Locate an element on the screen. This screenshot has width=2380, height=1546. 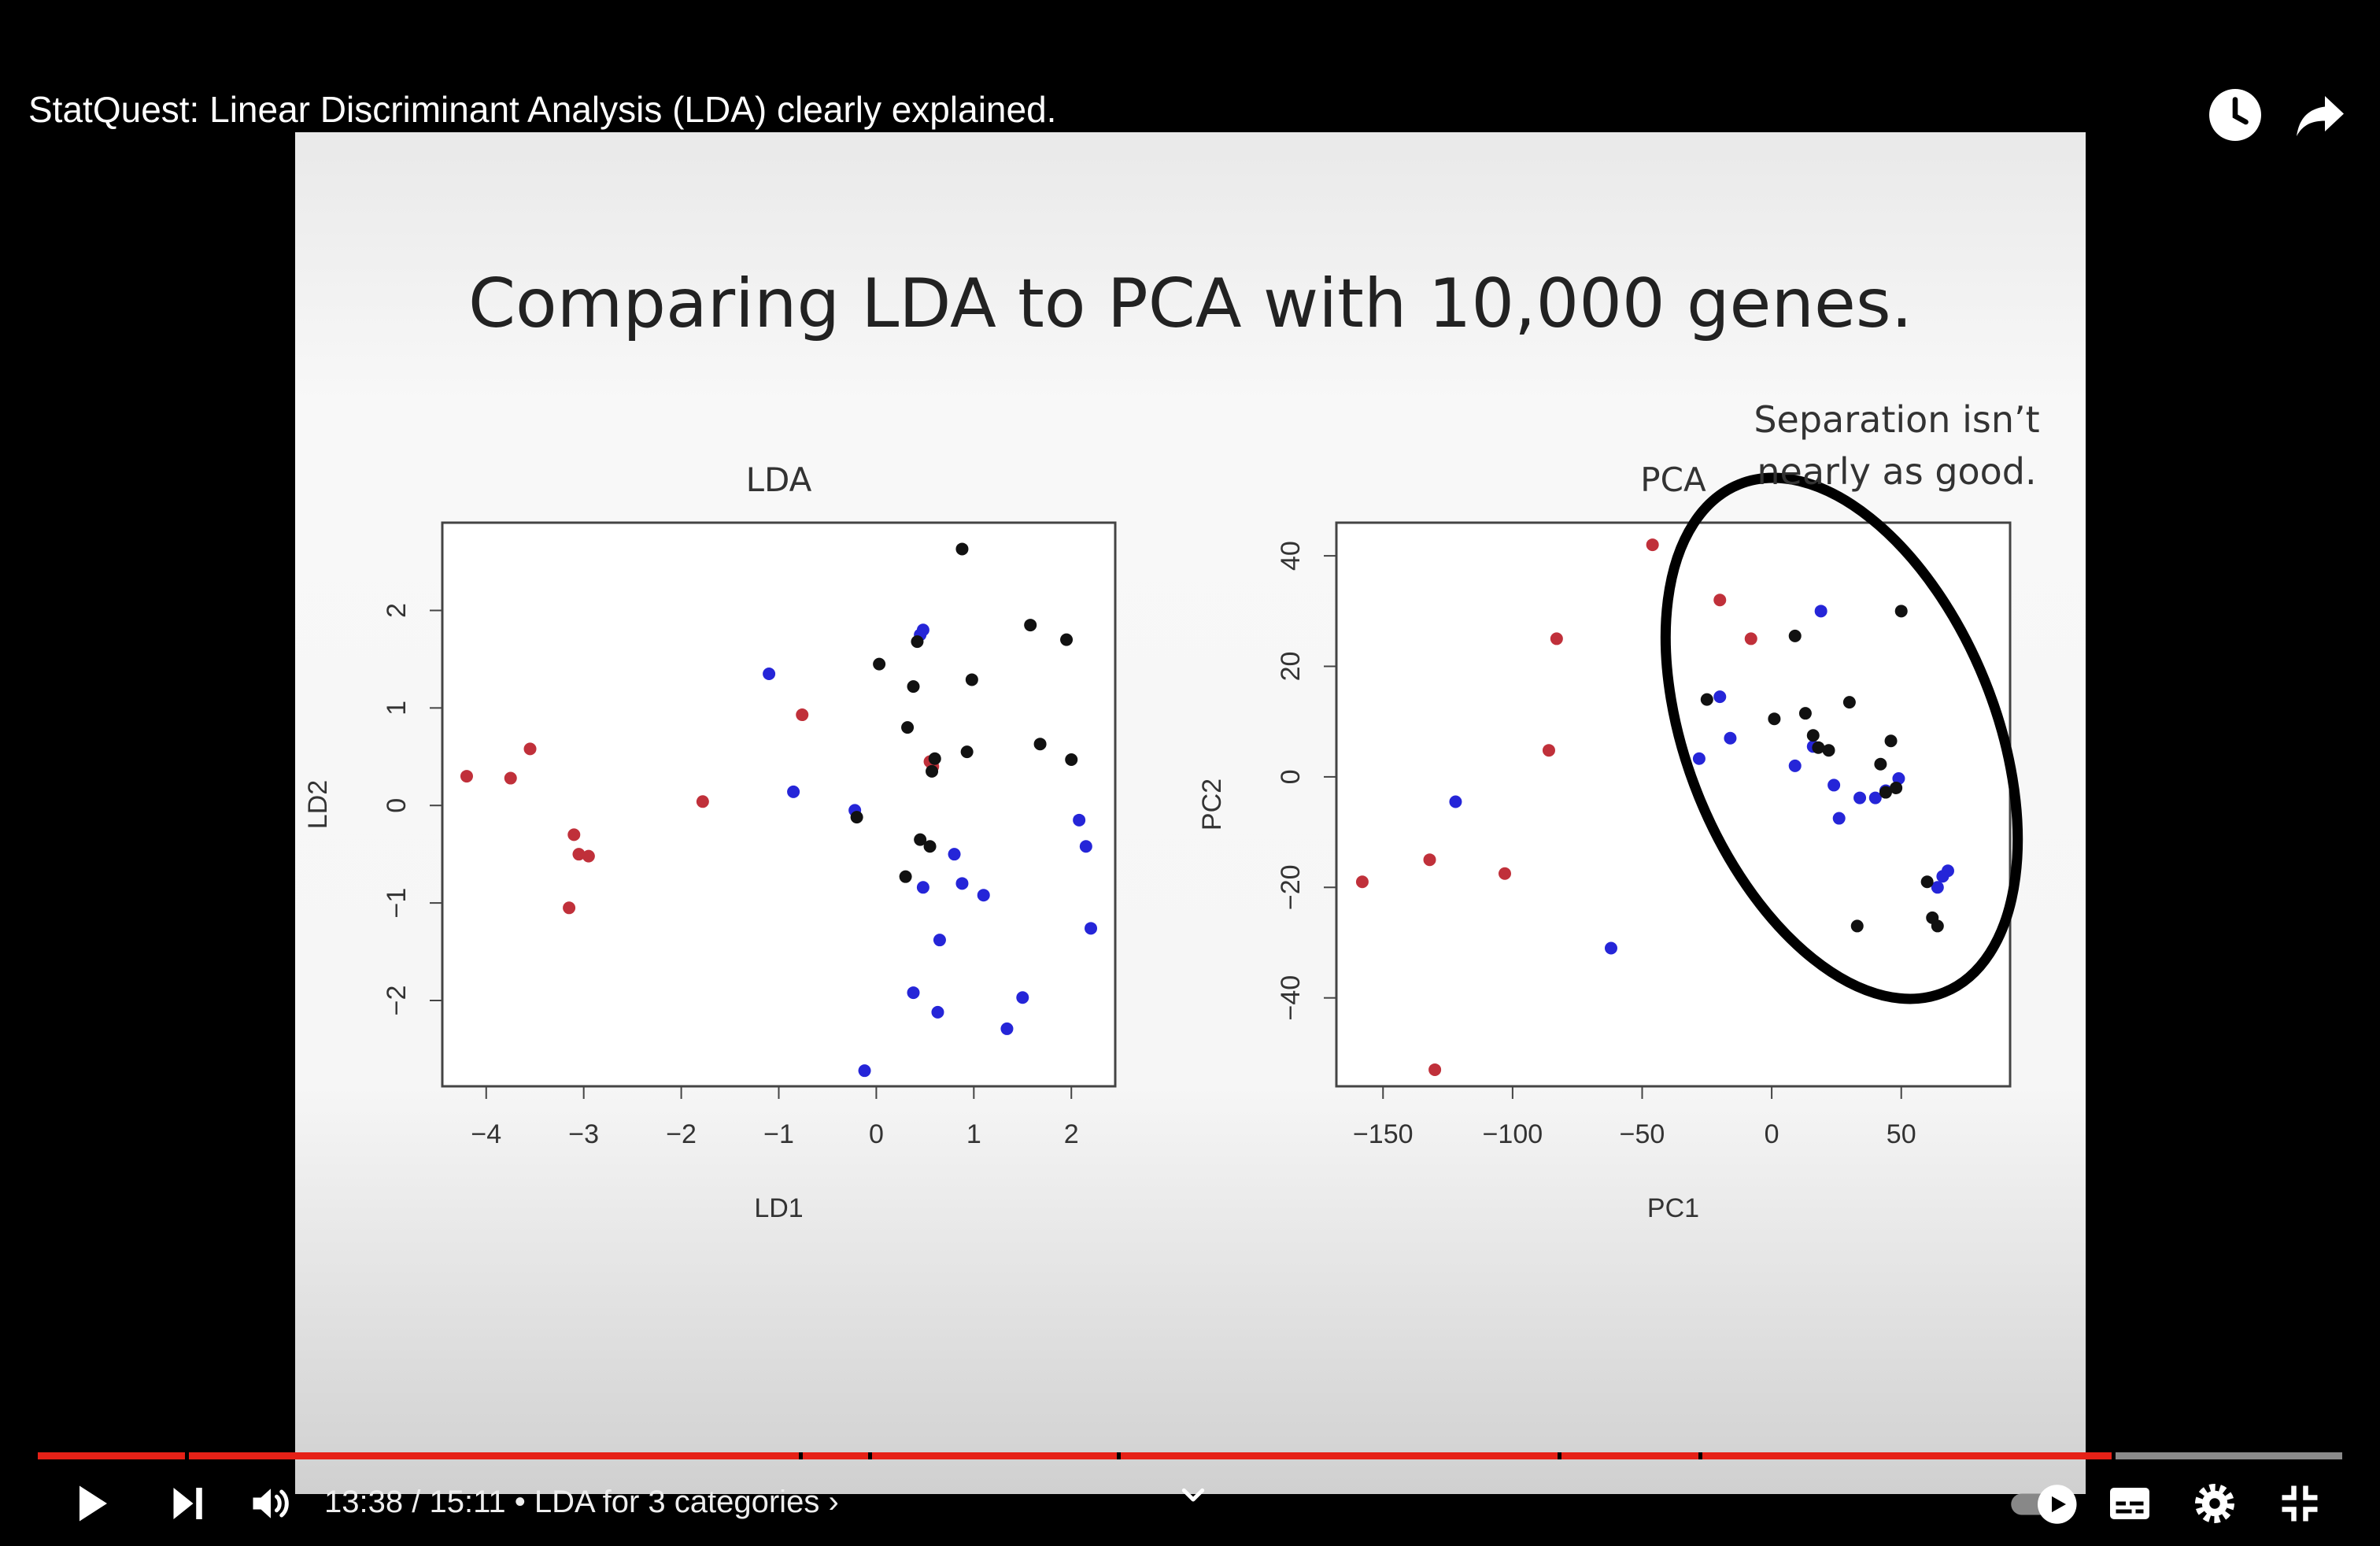
captions-button is located at coordinates (2129, 1503).